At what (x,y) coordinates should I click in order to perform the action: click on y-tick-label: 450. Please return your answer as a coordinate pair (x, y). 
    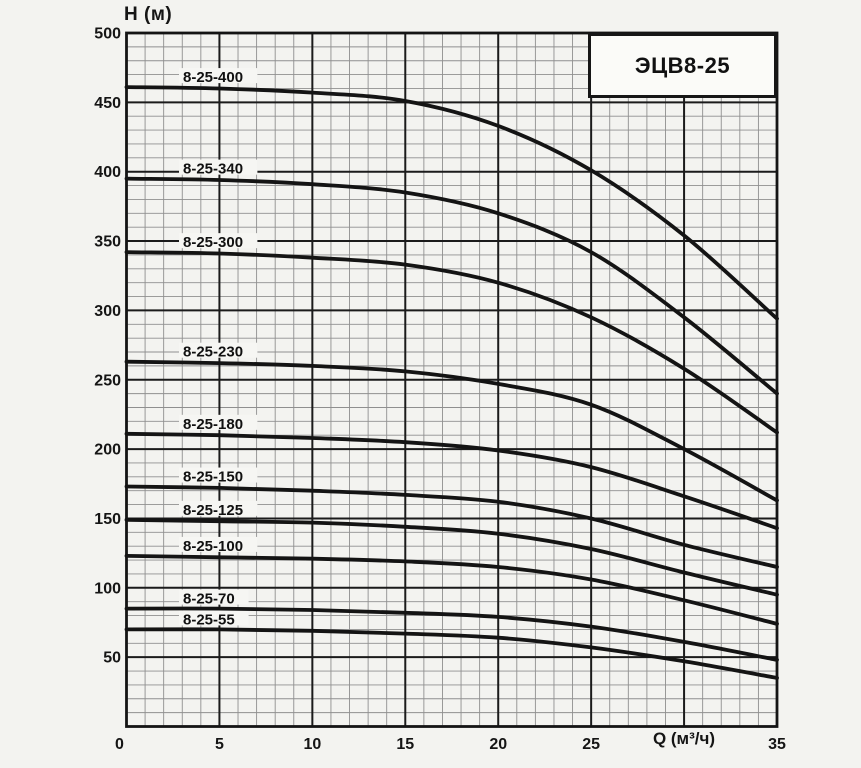
    Looking at the image, I should click on (107, 103).